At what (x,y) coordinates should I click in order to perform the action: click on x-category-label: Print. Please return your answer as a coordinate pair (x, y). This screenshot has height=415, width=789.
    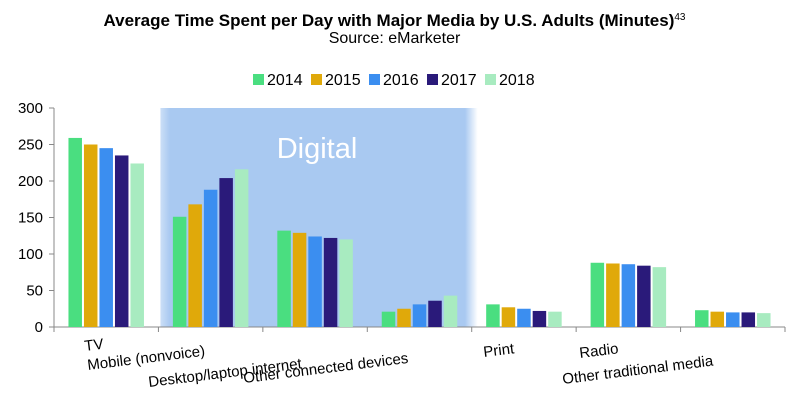
    Looking at the image, I should click on (499, 350).